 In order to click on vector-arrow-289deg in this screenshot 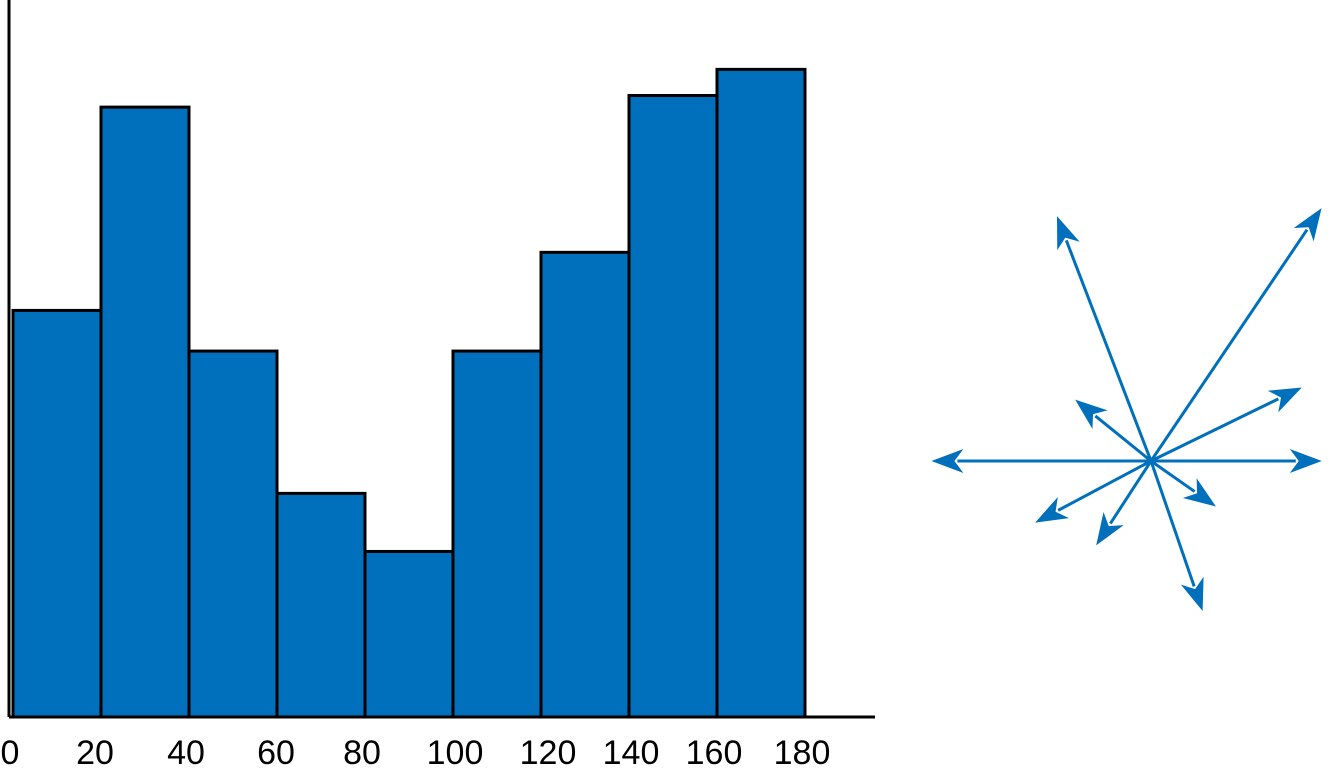, I will do `click(1176, 535)`.